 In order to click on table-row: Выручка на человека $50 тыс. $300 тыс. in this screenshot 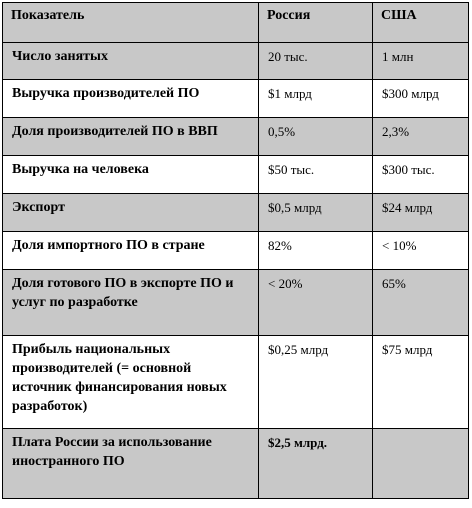, I will do `click(235, 174)`.